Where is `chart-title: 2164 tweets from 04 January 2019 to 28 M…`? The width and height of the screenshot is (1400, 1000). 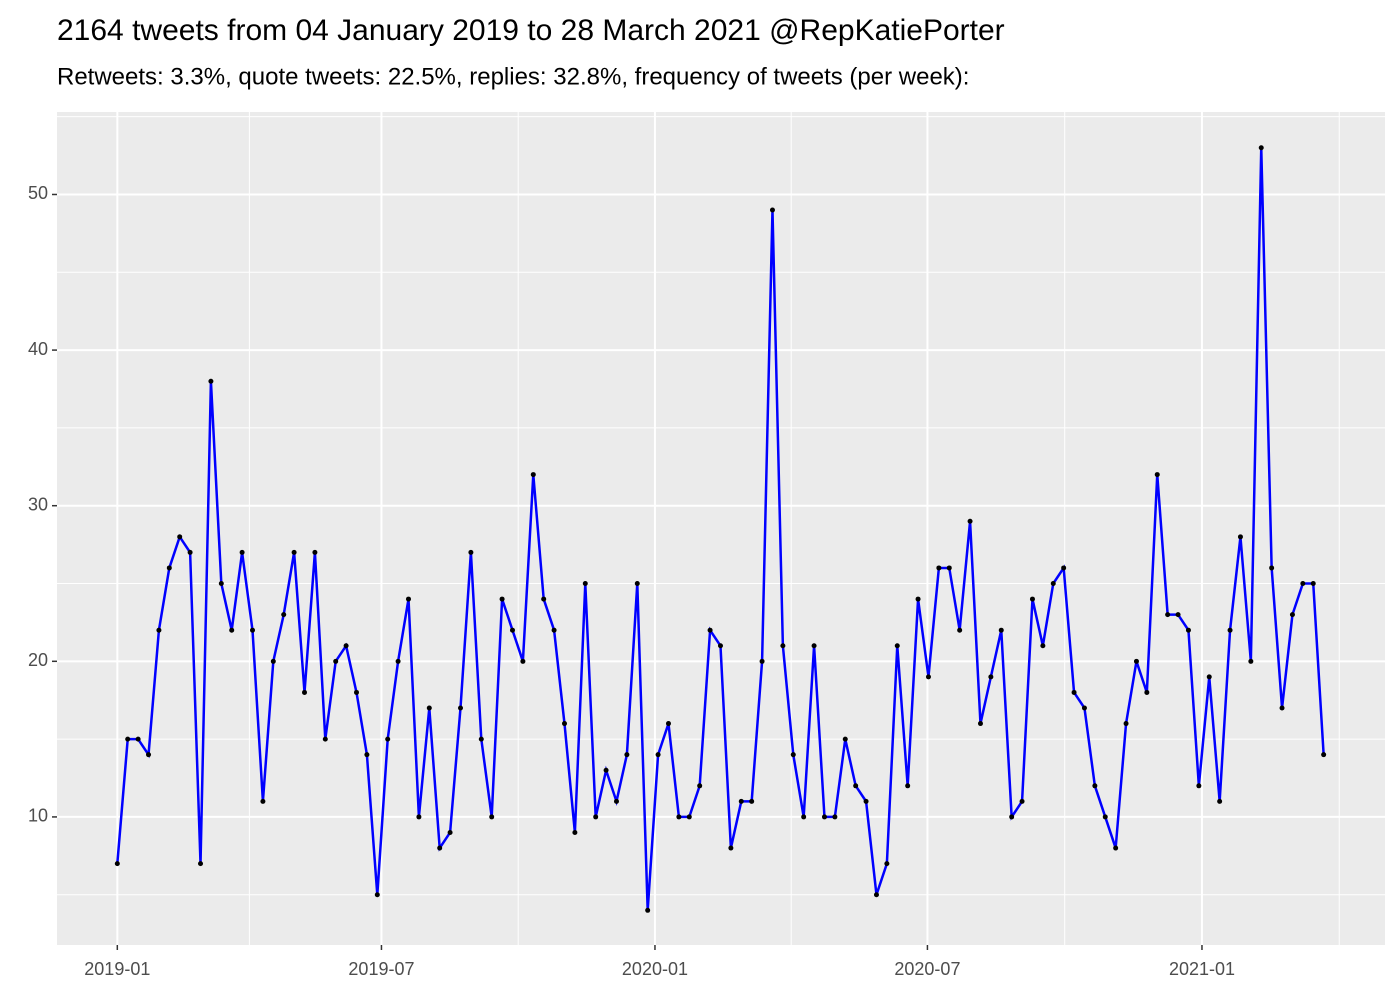 chart-title: 2164 tweets from 04 January 2019 to 28 M… is located at coordinates (531, 30).